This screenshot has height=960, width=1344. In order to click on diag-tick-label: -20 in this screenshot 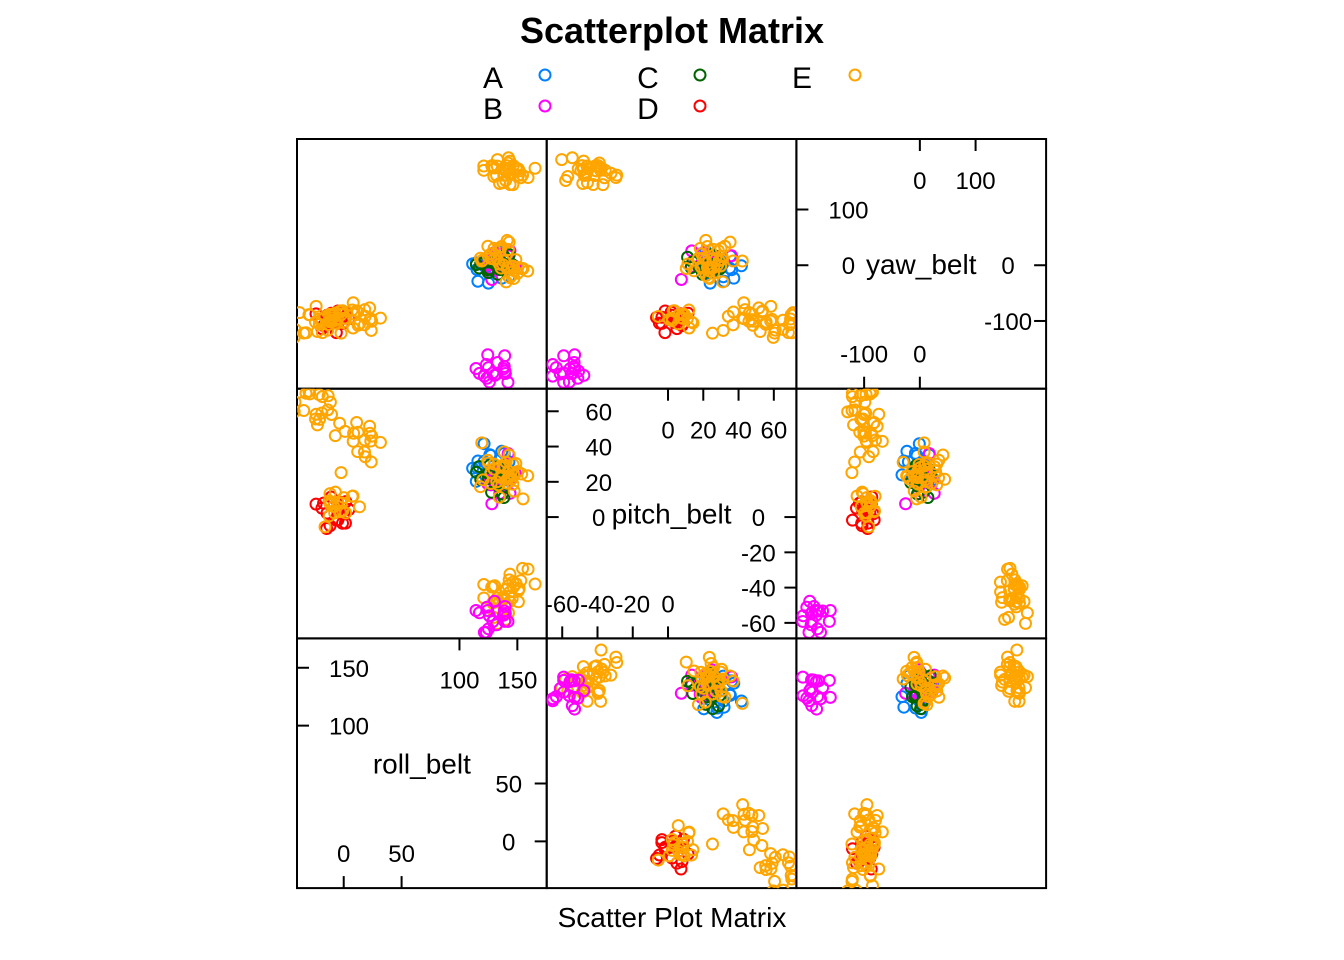, I will do `click(632, 604)`.